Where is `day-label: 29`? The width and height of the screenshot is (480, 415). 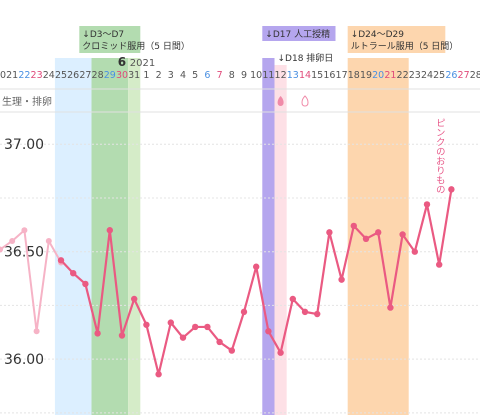
day-label: 29 is located at coordinates (110, 75).